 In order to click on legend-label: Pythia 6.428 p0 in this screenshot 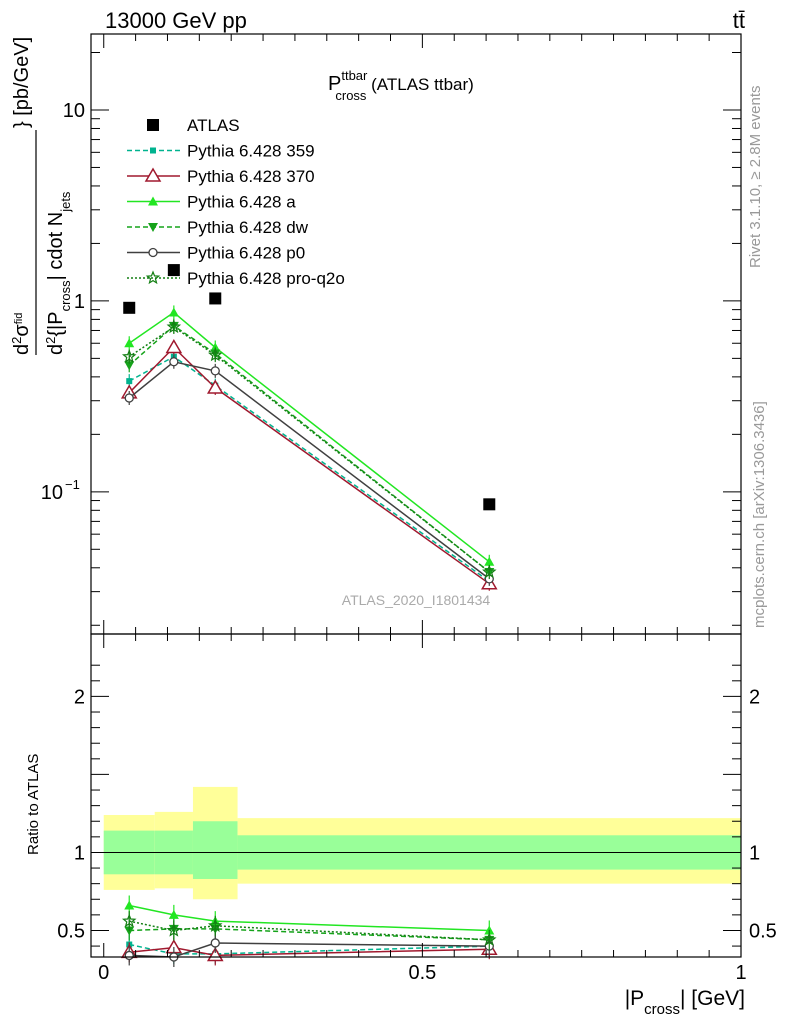, I will do `click(246, 253)`.